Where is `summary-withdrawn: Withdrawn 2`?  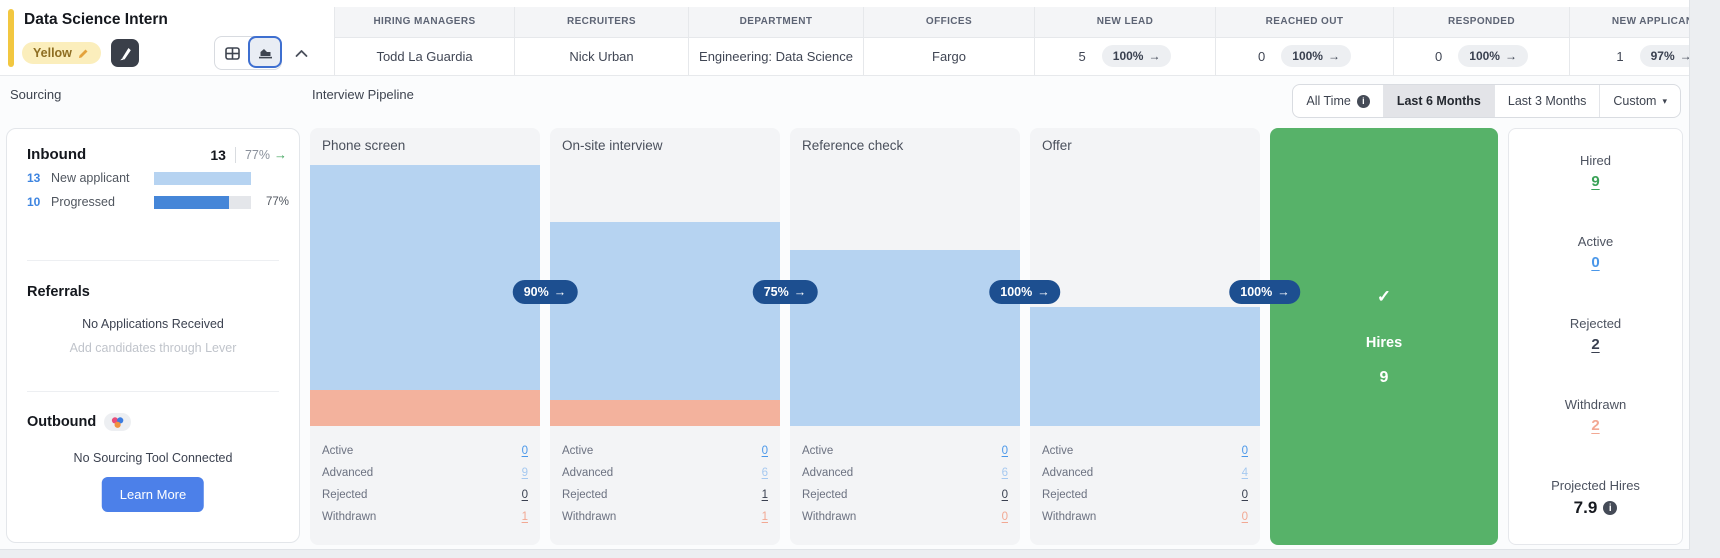
summary-withdrawn: Withdrawn 2 is located at coordinates (1595, 416).